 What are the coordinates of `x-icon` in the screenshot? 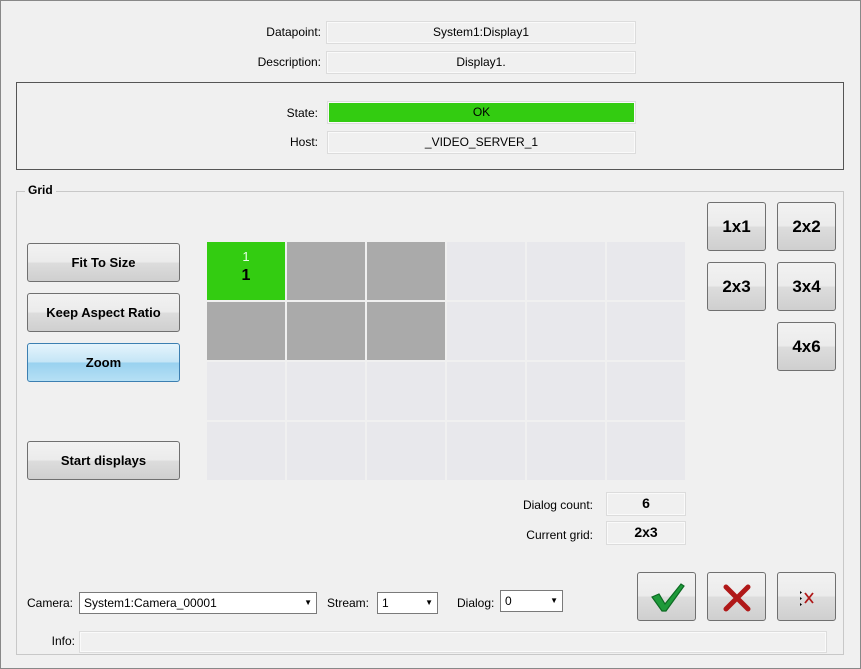 It's located at (737, 598).